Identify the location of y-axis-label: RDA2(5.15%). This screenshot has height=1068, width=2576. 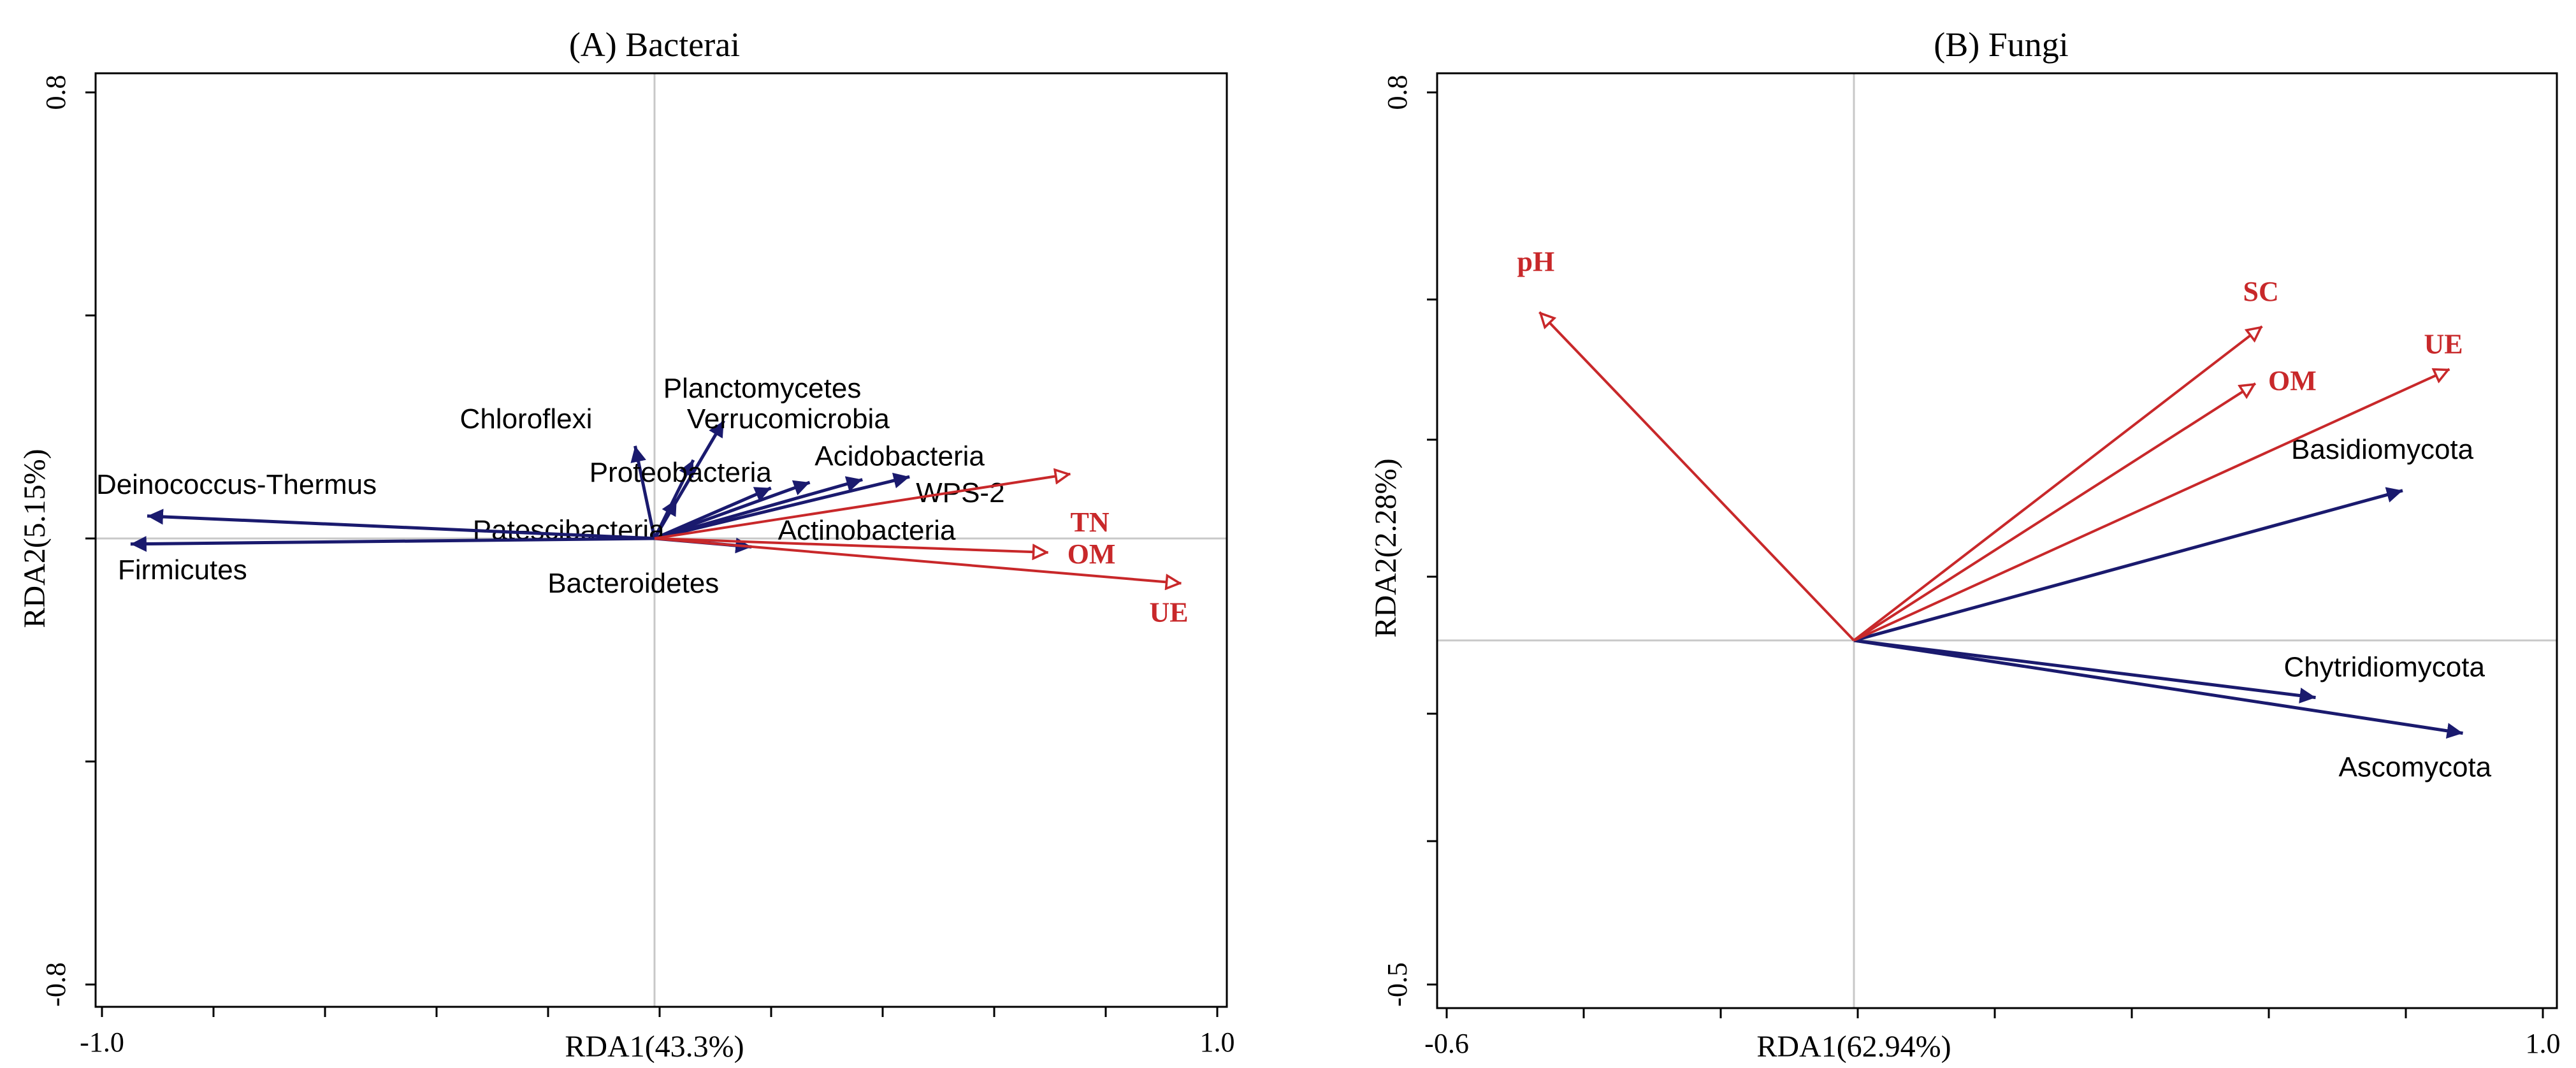
(35, 539).